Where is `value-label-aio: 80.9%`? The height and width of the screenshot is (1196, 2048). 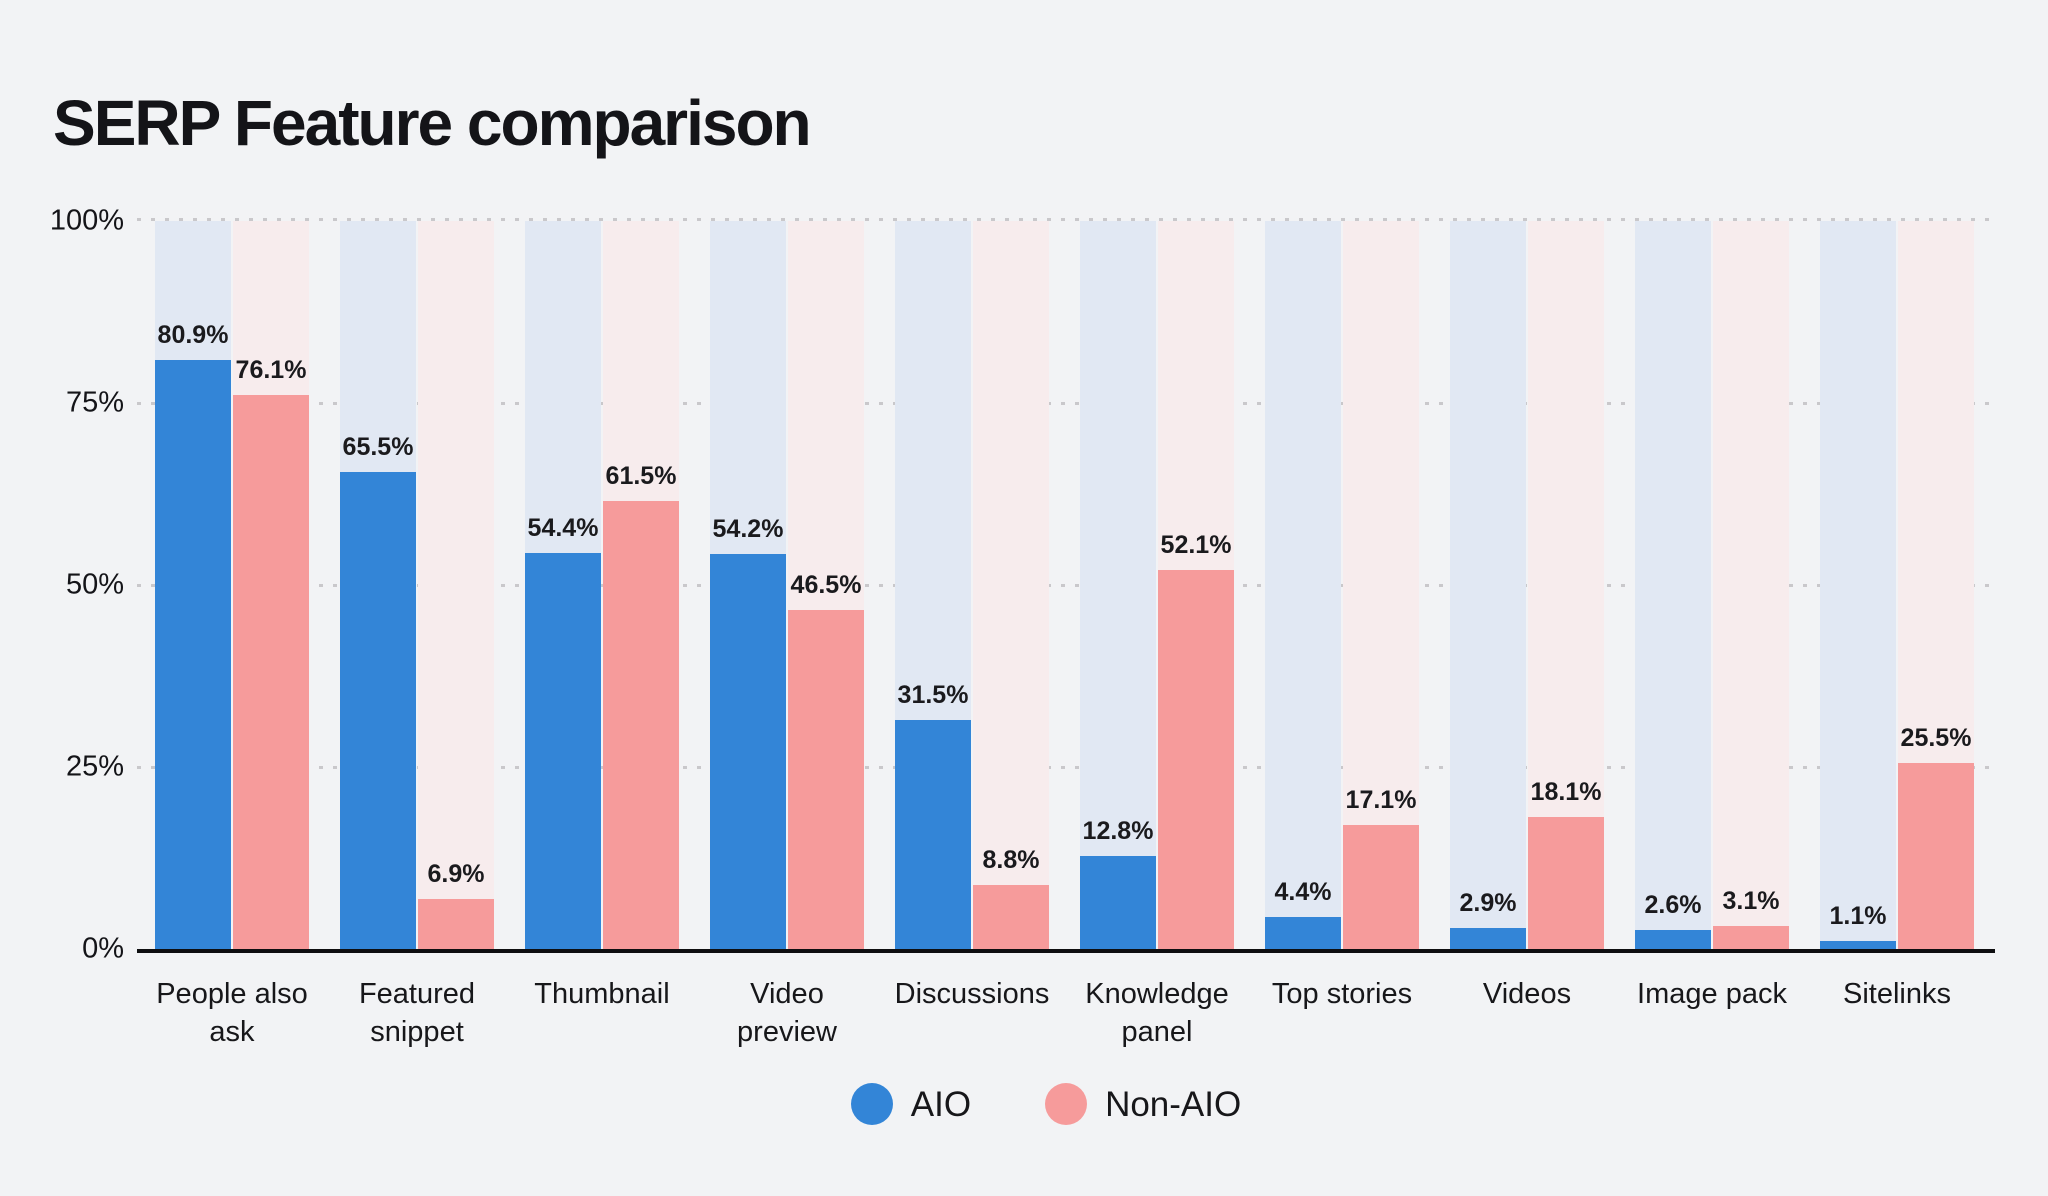 value-label-aio: 80.9% is located at coordinates (193, 335).